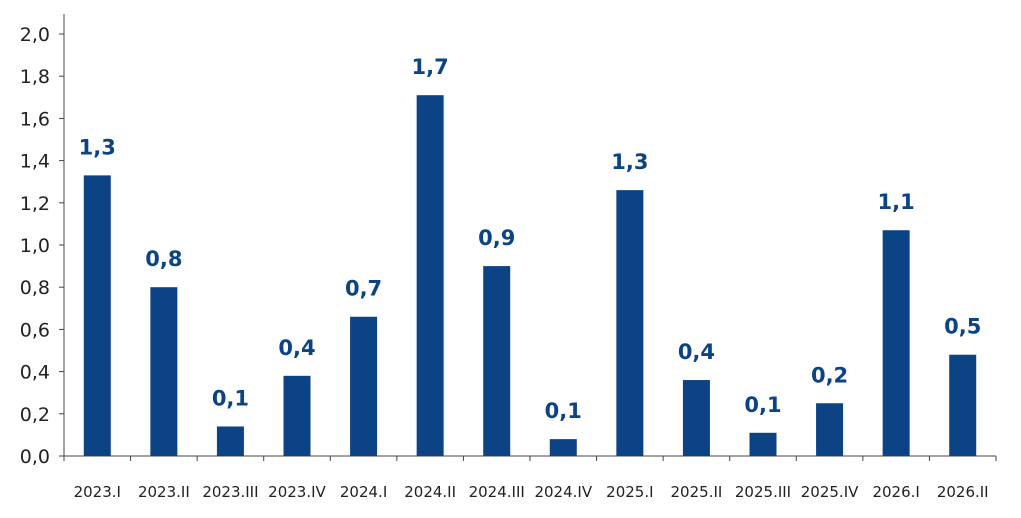 The height and width of the screenshot is (518, 1021). Describe the element at coordinates (963, 492) in the screenshot. I see `x-tick-label: 2026.II` at that location.